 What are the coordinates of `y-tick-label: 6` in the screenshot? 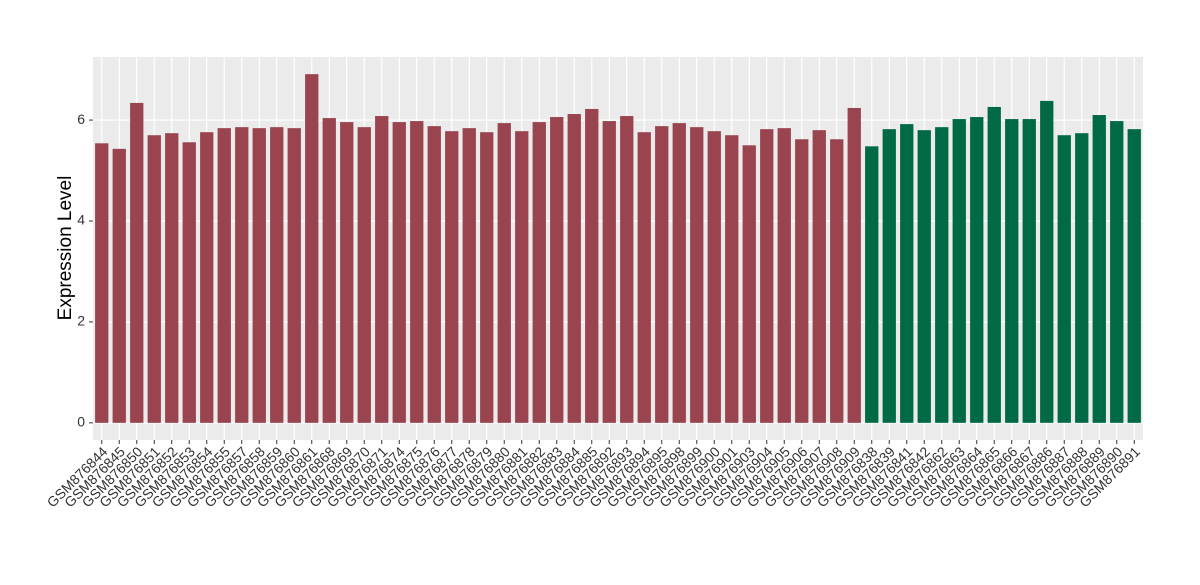 It's located at (81, 119).